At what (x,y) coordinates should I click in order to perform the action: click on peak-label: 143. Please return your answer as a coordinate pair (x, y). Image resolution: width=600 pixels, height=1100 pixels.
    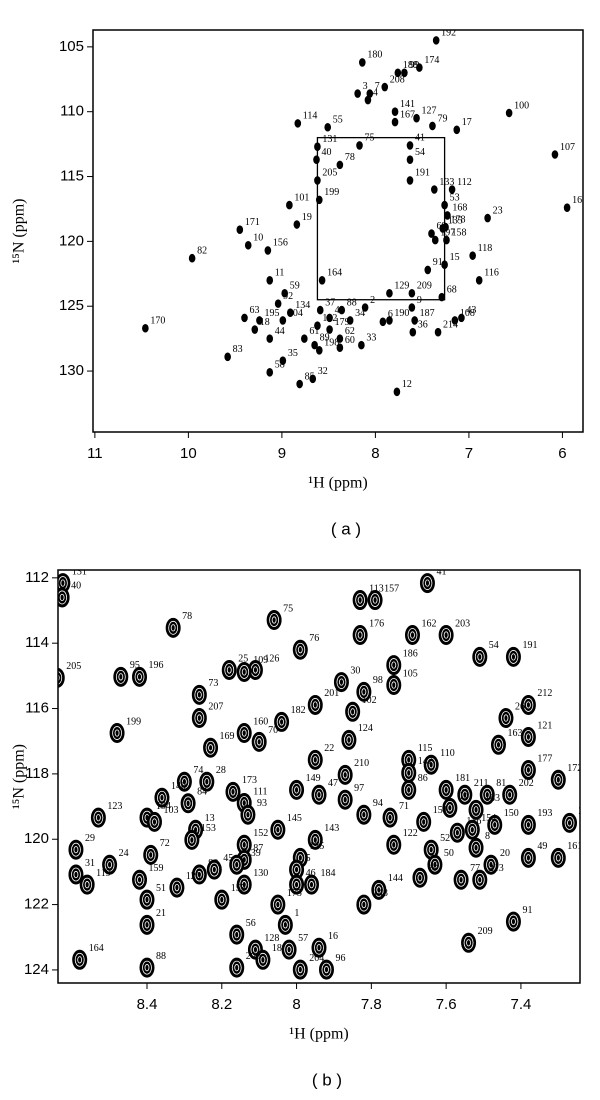
    Looking at the image, I should click on (331, 828).